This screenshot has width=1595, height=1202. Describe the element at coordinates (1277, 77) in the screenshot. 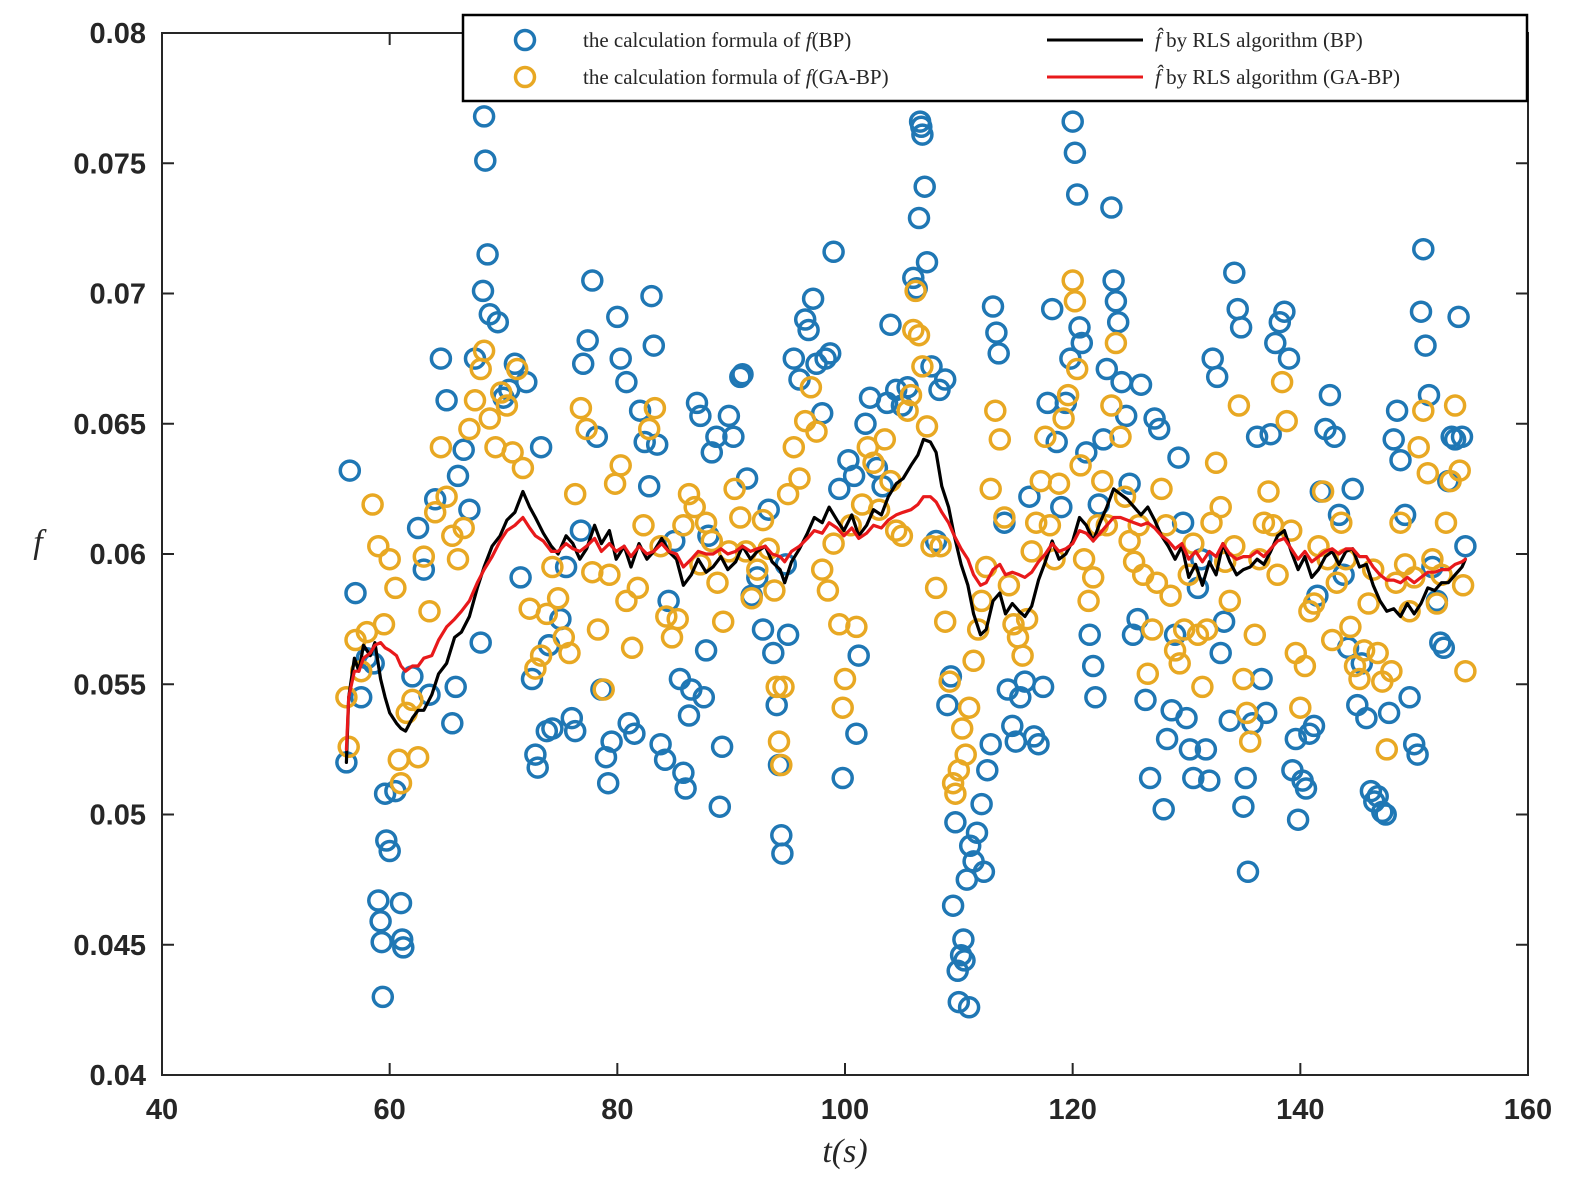

I see `legend-label-rls-gabp: f̂ by RLS algorithm (GA-BP)` at that location.